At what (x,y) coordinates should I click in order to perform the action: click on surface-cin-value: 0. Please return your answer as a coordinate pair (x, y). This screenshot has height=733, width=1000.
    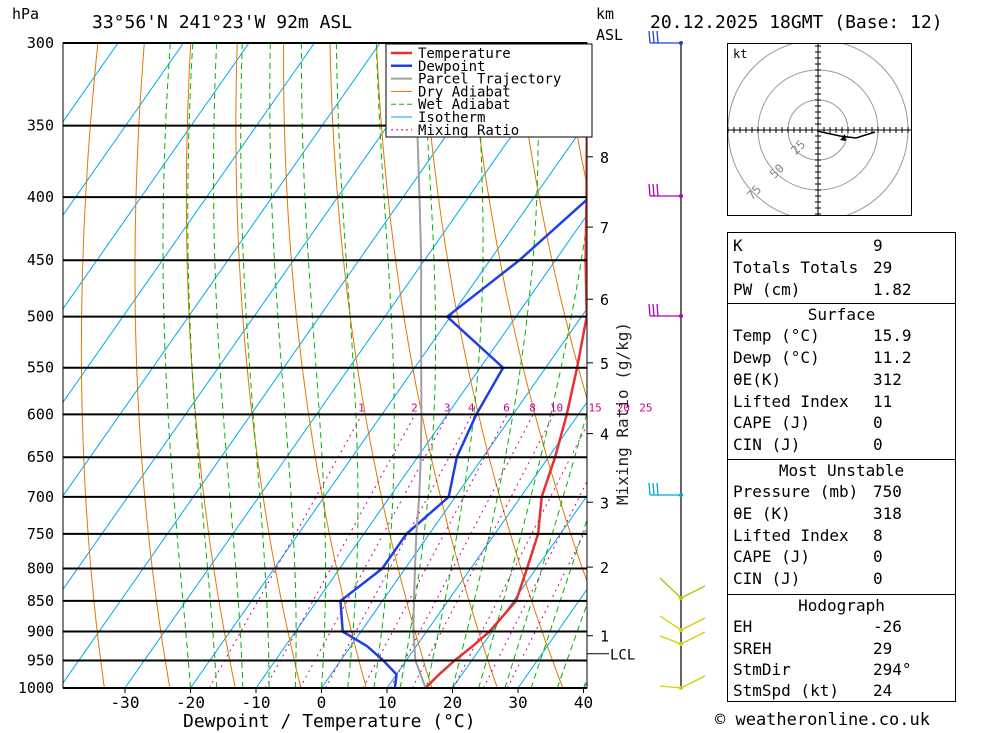
    Looking at the image, I should click on (878, 444).